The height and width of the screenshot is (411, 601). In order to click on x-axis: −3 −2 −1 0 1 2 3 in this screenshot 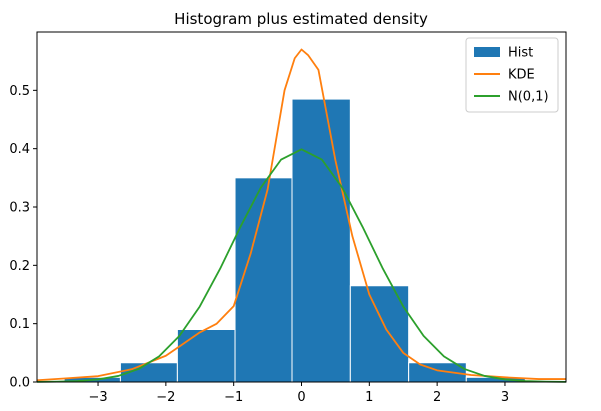, I will do `click(298, 393)`.